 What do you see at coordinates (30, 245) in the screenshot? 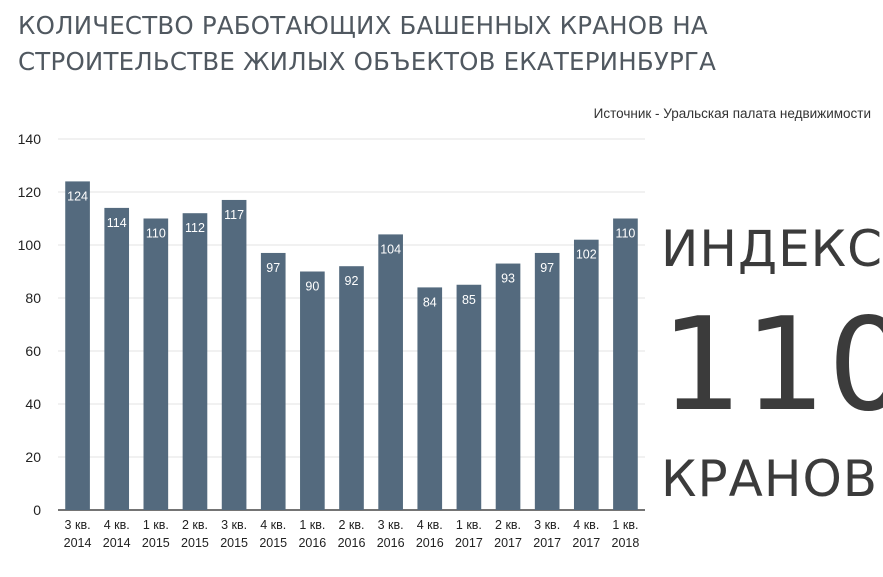
I see `y-tick-label: 100` at bounding box center [30, 245].